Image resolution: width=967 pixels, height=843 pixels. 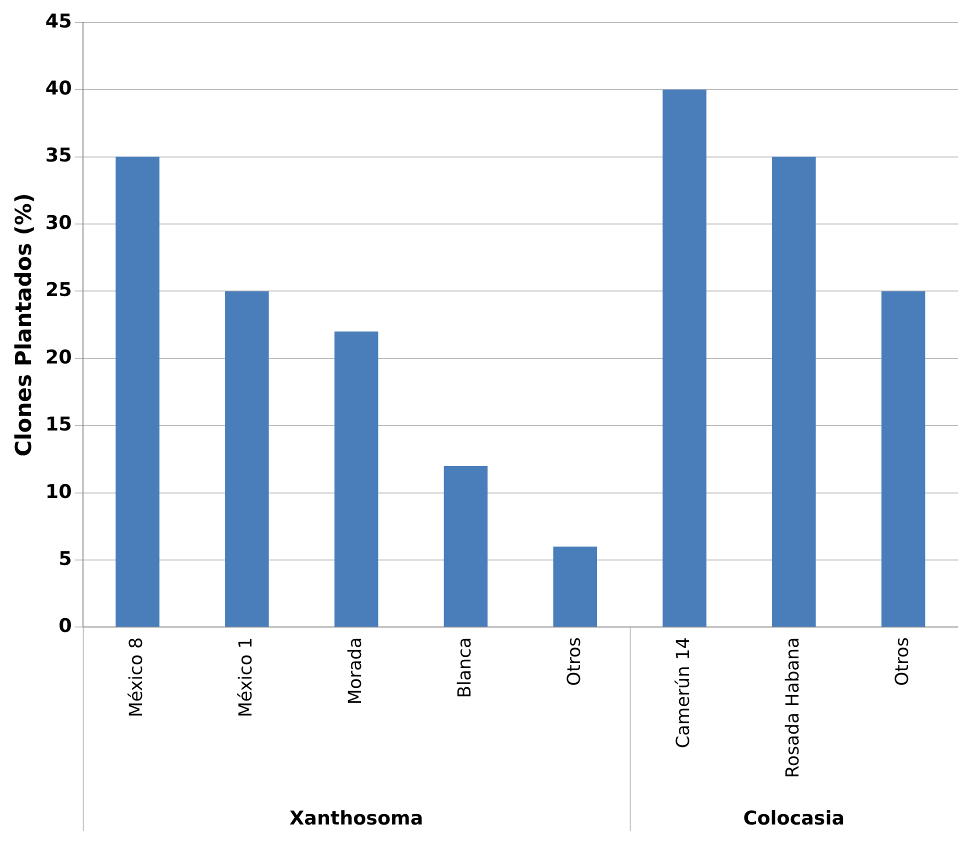 What do you see at coordinates (355, 671) in the screenshot?
I see `x-tick-label: Morada` at bounding box center [355, 671].